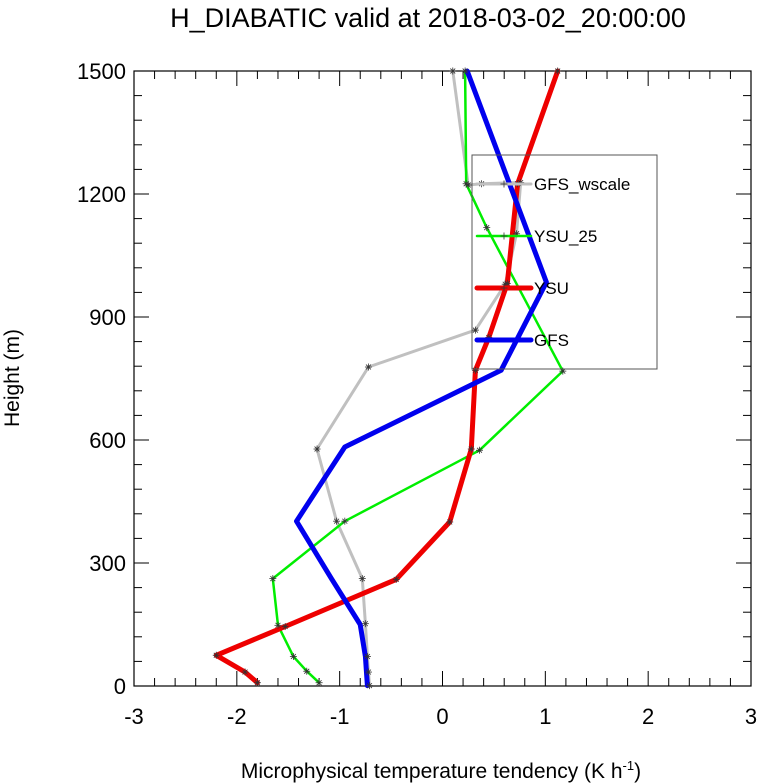 The image size is (777, 784). I want to click on x-axis-label-superscript: -1, so click(629, 765).